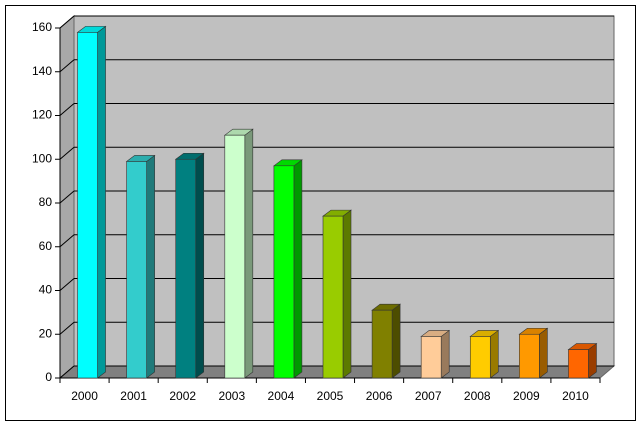  What do you see at coordinates (48, 377) in the screenshot?
I see `y-tick-label: 0` at bounding box center [48, 377].